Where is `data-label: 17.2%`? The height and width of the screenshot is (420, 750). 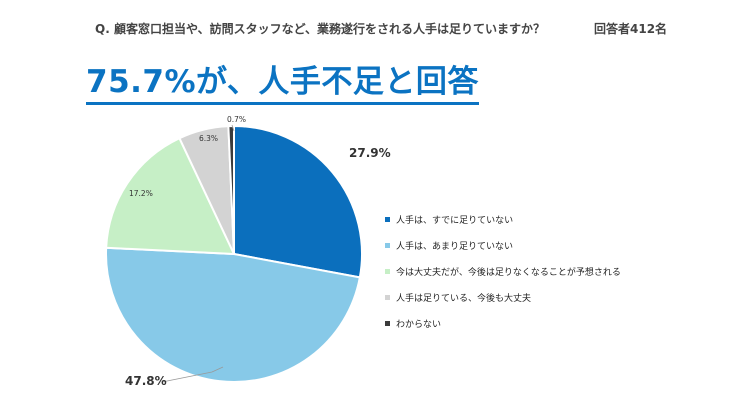 data-label: 17.2% is located at coordinates (141, 193).